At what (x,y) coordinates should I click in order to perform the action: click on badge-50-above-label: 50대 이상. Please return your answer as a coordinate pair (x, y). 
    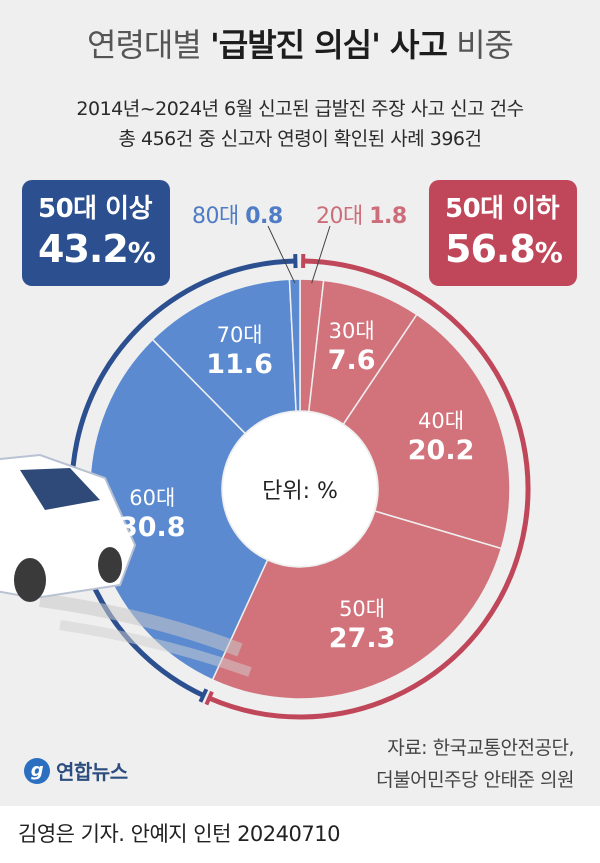
    Looking at the image, I should click on (95, 209).